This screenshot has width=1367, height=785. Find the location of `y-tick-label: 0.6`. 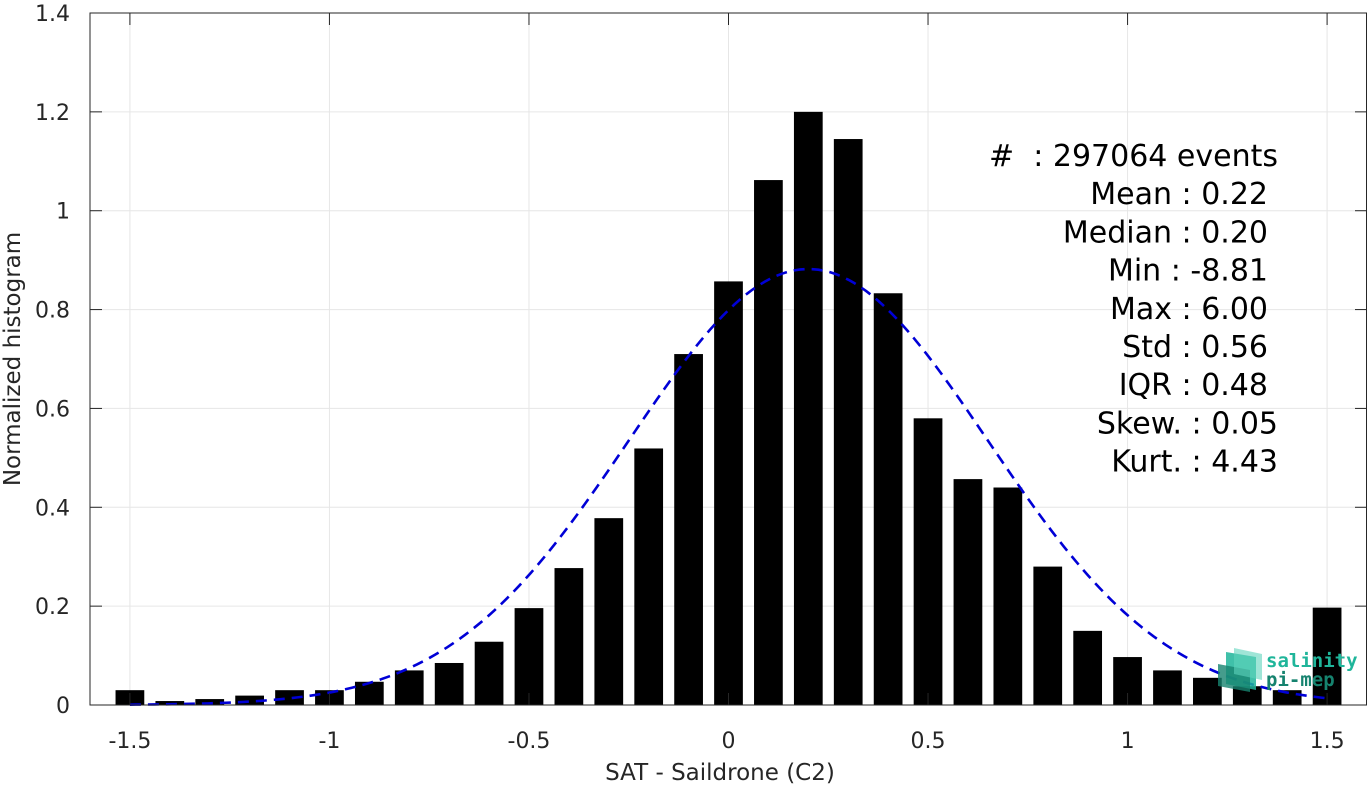

y-tick-label: 0.6 is located at coordinates (52, 409).